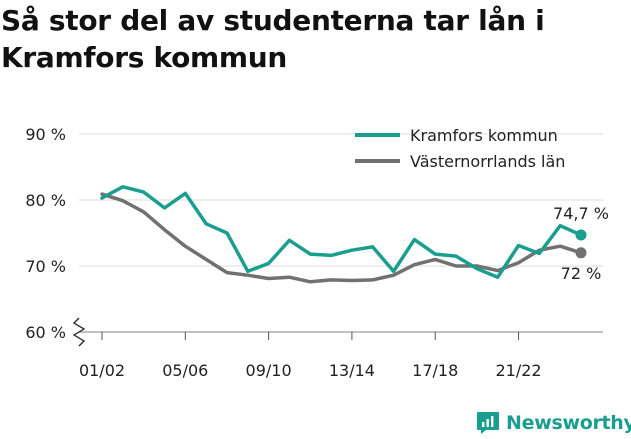 The image size is (631, 439). Describe the element at coordinates (310, 356) in the screenshot. I see `x-axis: 01/02 05/06 09/10 13/14 17/18 21/22` at that location.